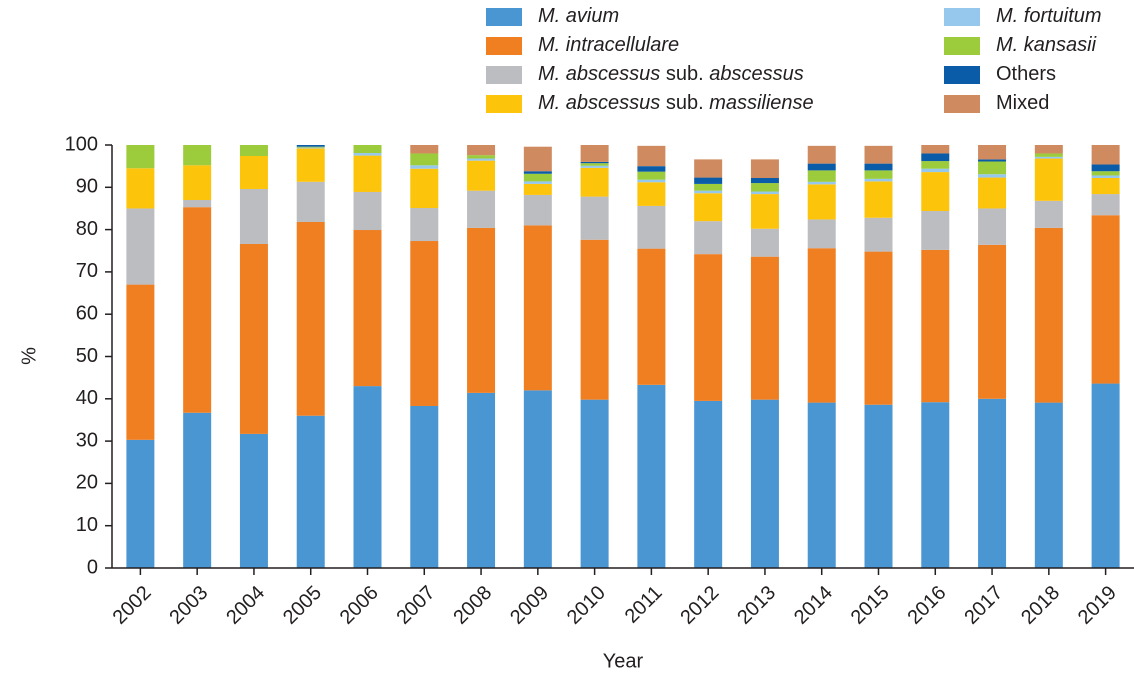  Describe the element at coordinates (87, 229) in the screenshot. I see `y-tick-label: 80` at that location.